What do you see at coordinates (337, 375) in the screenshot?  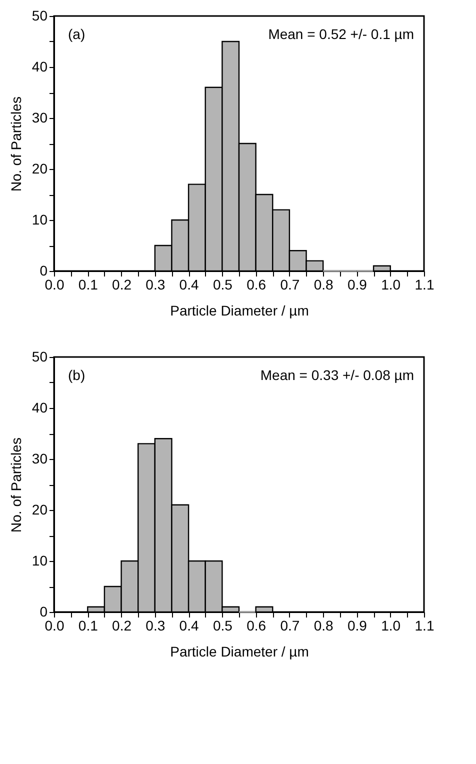 I see `annotation: Mean = 0.33 +/- 0.08 µm` at bounding box center [337, 375].